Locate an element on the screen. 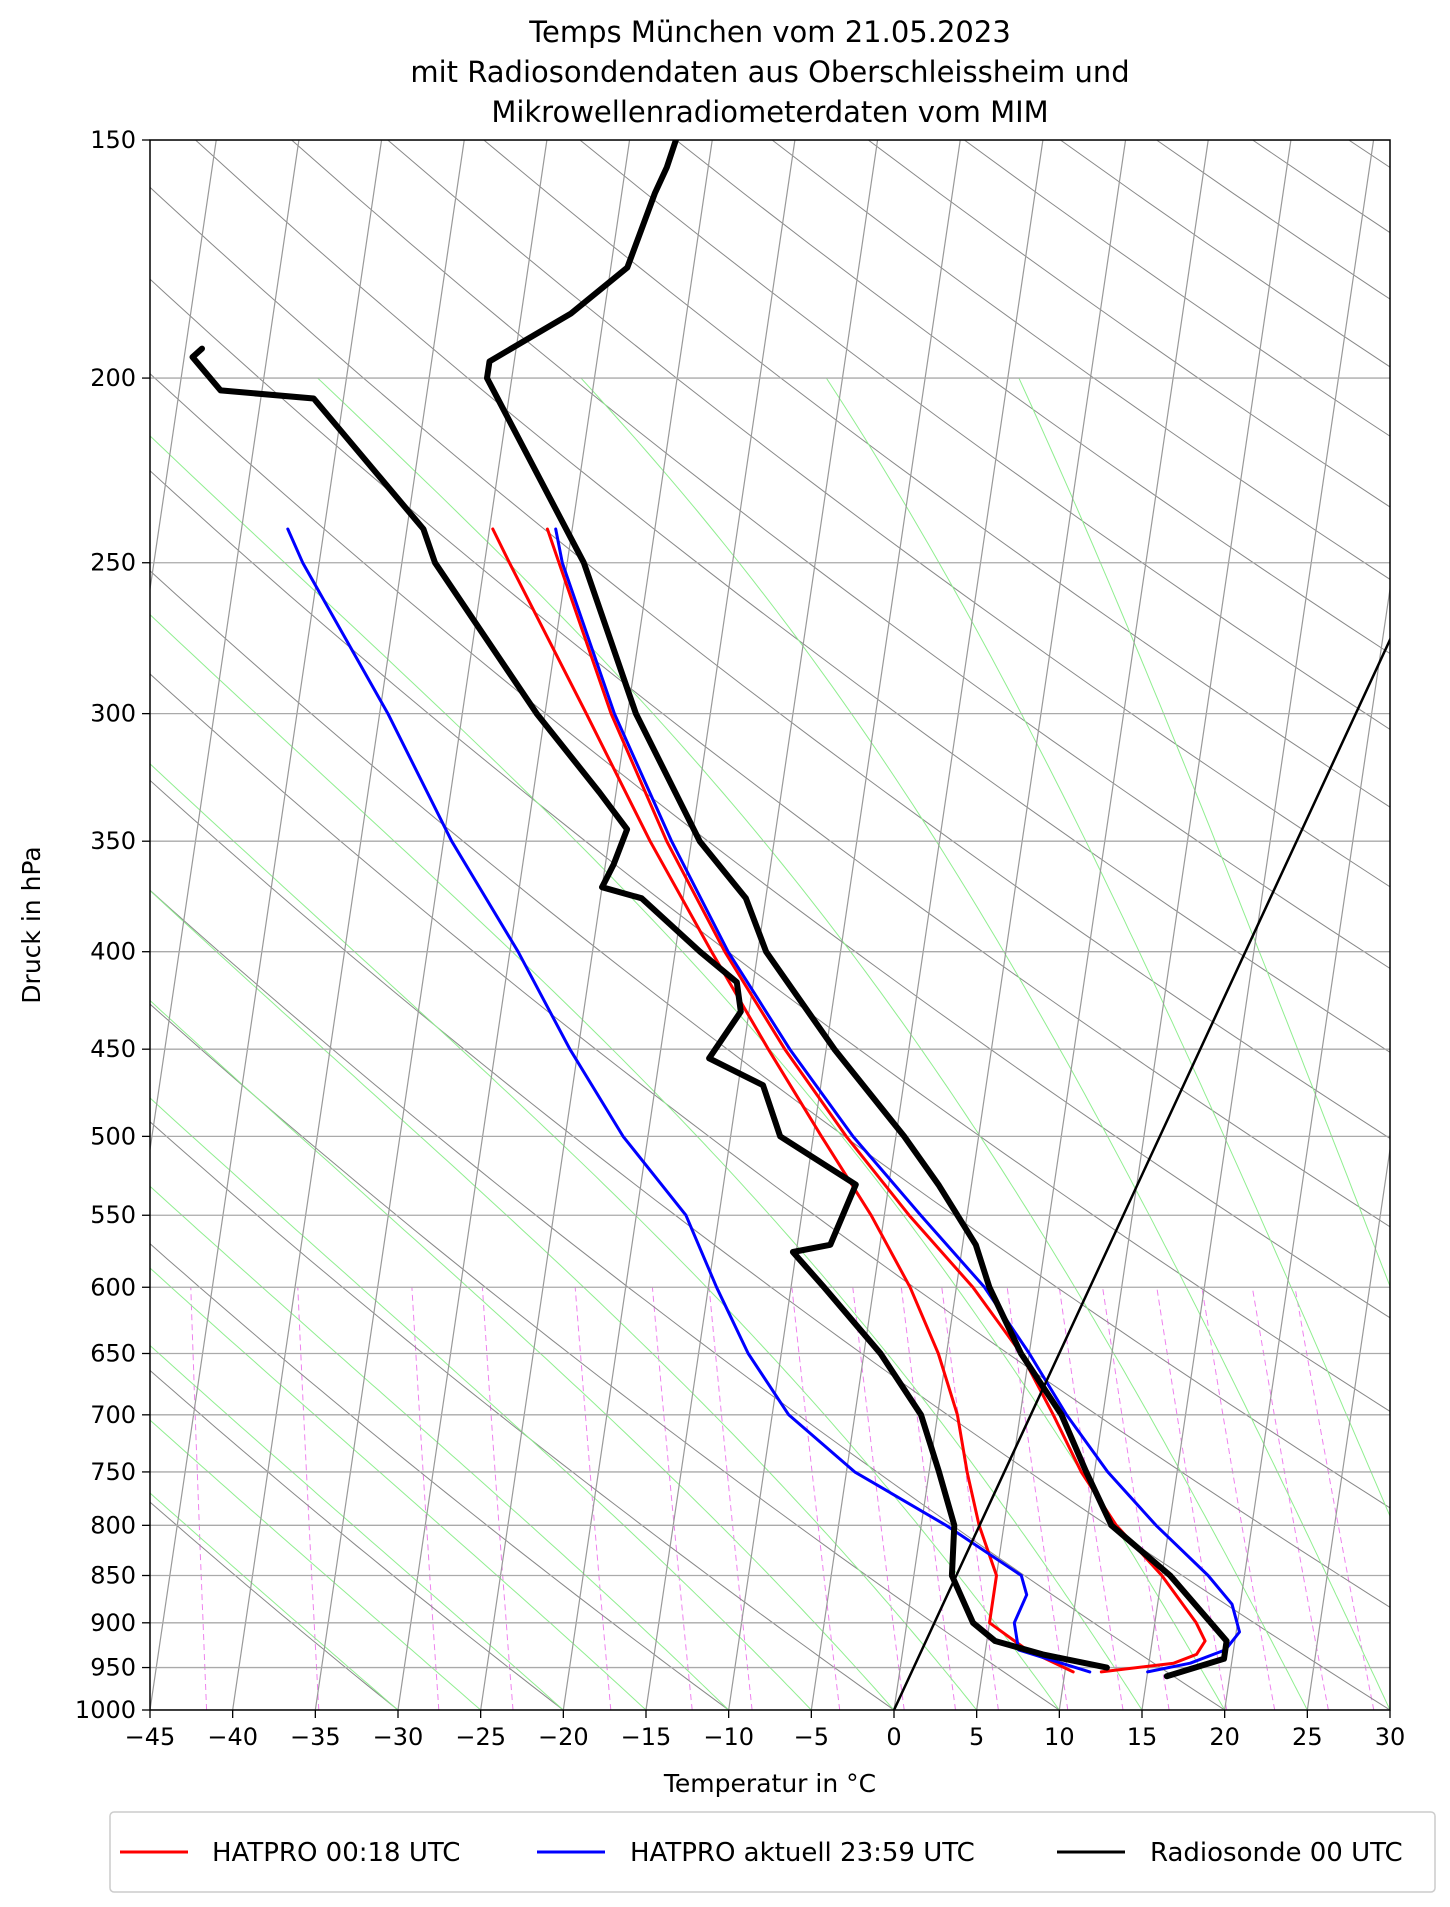  x-tick-label: −45 is located at coordinates (150, 1737).